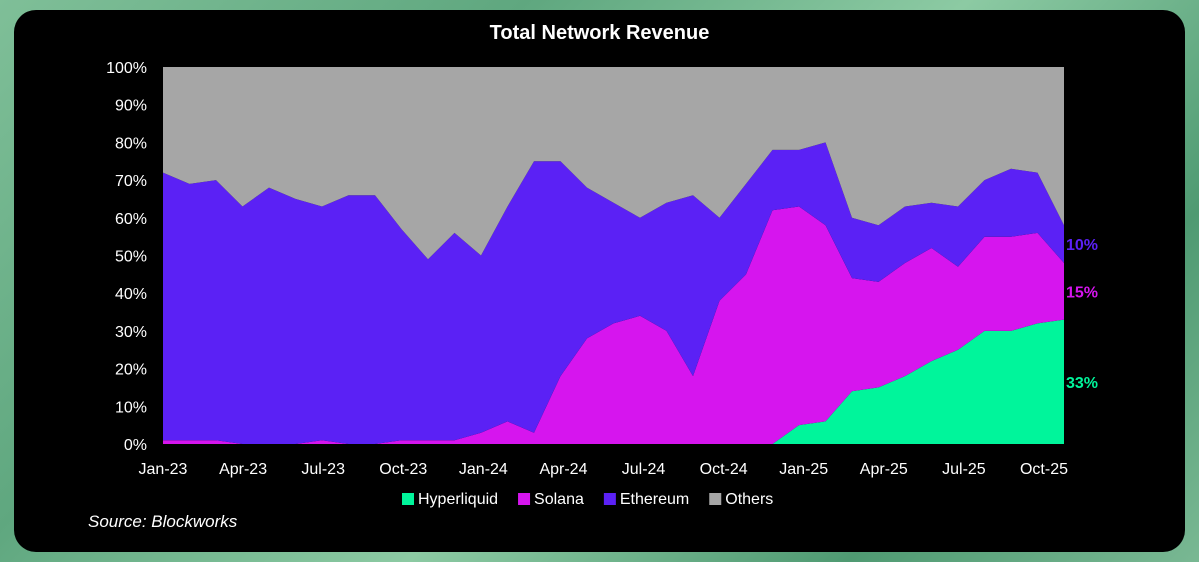 The width and height of the screenshot is (1199, 562). Describe the element at coordinates (599, 33) in the screenshot. I see `chart-title: Total Network Revenue` at that location.